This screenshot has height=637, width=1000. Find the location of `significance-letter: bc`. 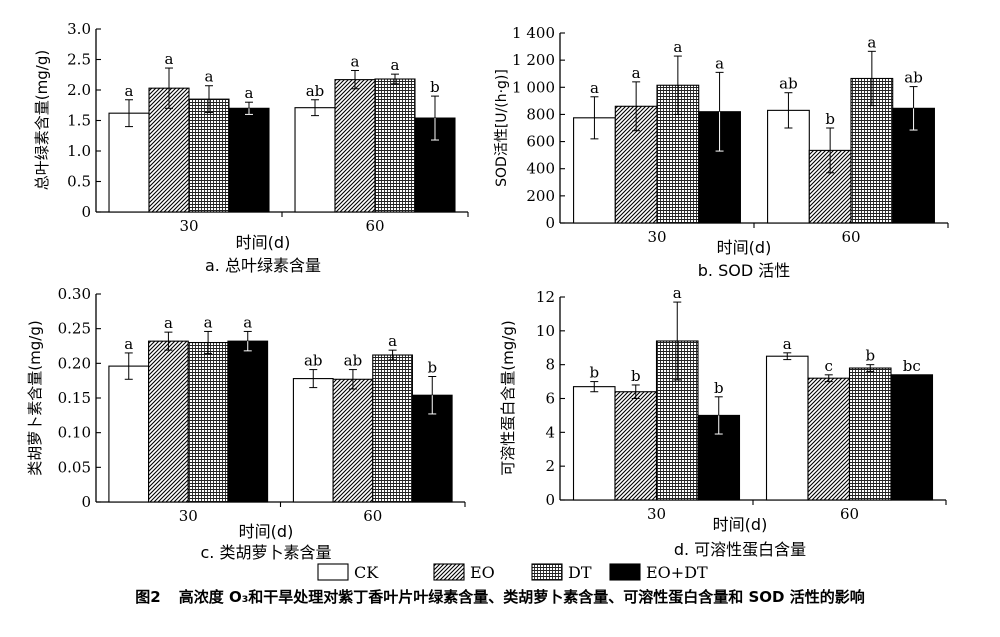

significance-letter: bc is located at coordinates (912, 366).